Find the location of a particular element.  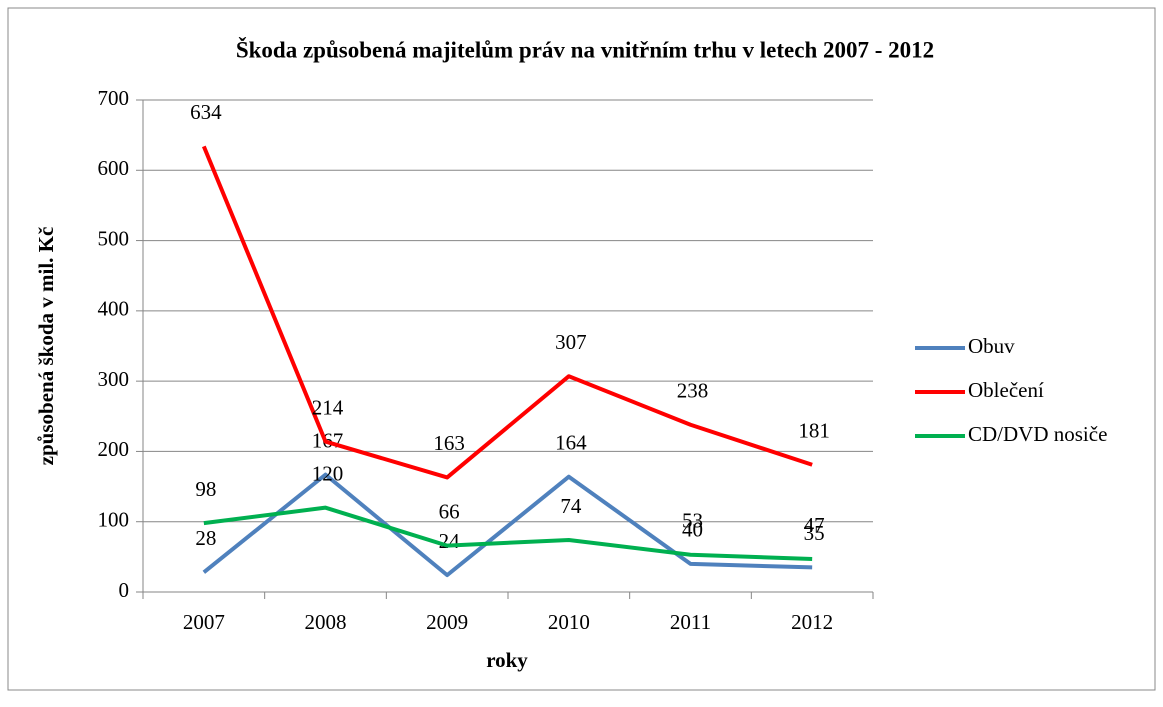

data-label: 74 is located at coordinates (571, 506).